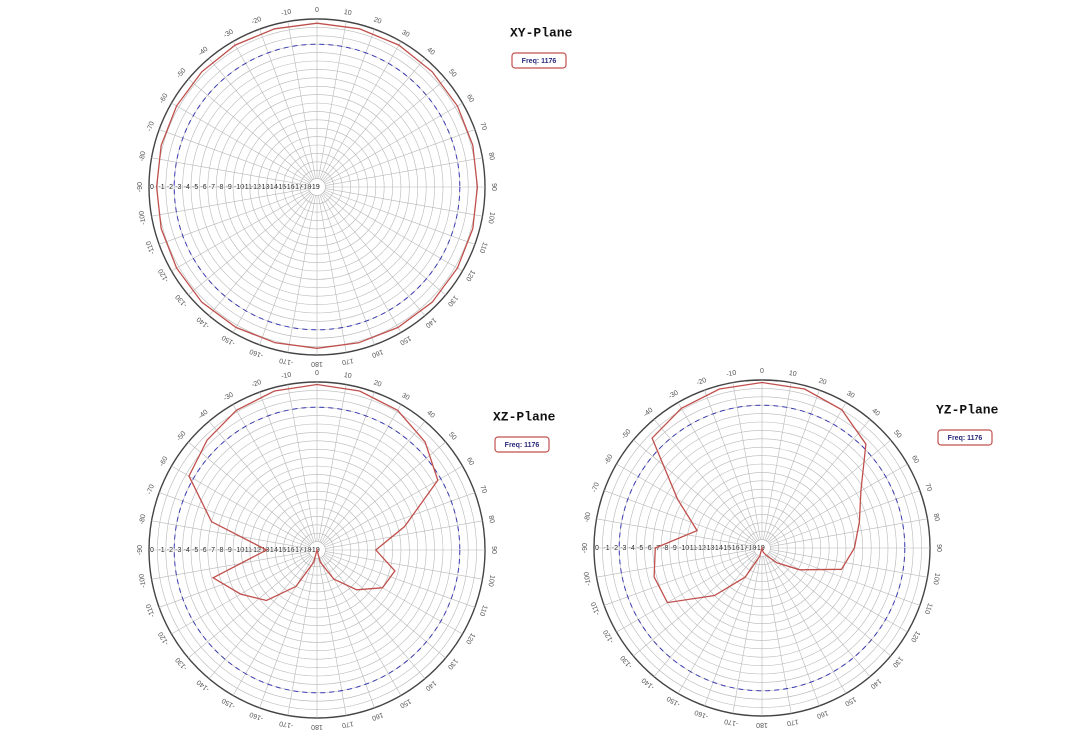 The image size is (1088, 739). Describe the element at coordinates (483, 247) in the screenshot. I see `angle-tick-label: 110` at that location.